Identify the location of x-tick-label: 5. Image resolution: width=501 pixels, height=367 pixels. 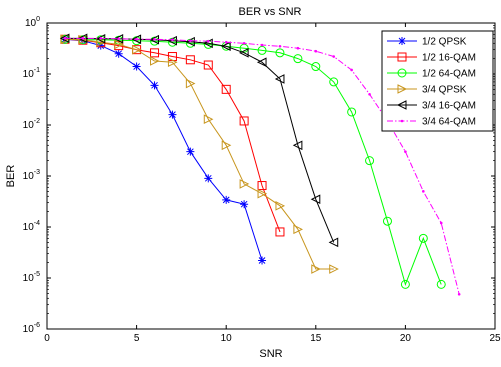
(137, 338).